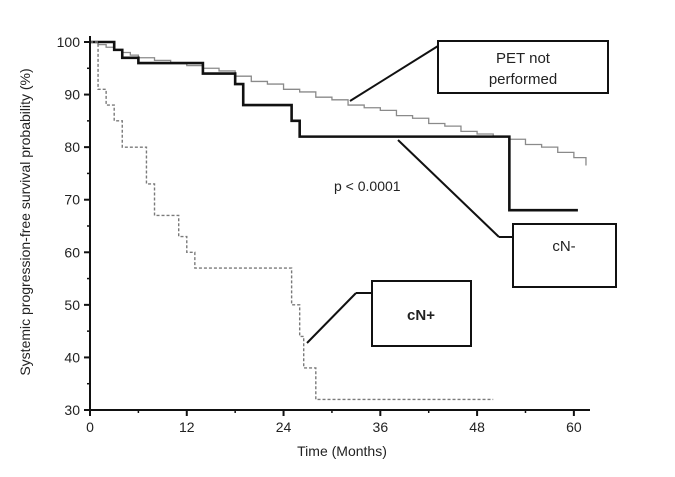 This screenshot has width=675, height=477. What do you see at coordinates (72, 147) in the screenshot?
I see `y-tick-label: 80` at bounding box center [72, 147].